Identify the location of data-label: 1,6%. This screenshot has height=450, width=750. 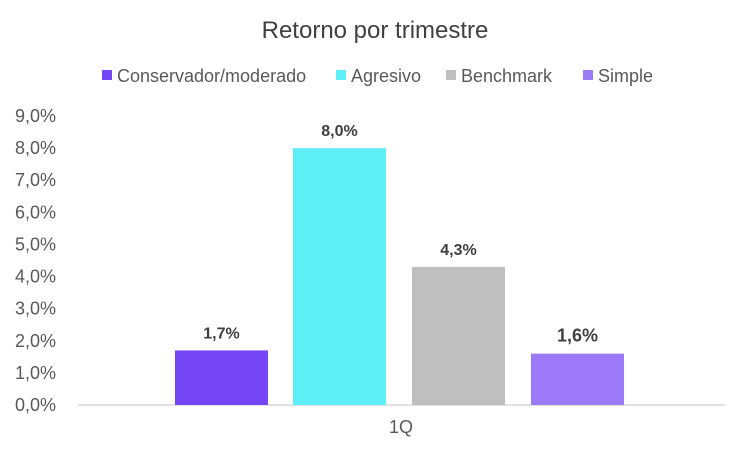
(577, 336).